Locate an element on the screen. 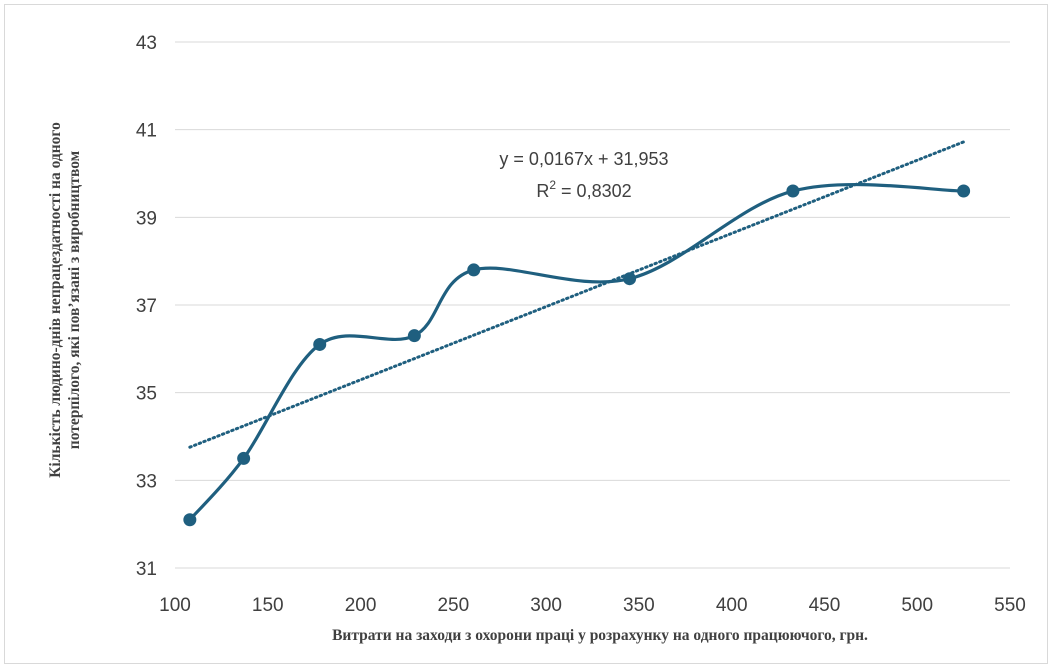 This screenshot has height=670, width=1054. y-tick-label: 41 is located at coordinates (146, 131).